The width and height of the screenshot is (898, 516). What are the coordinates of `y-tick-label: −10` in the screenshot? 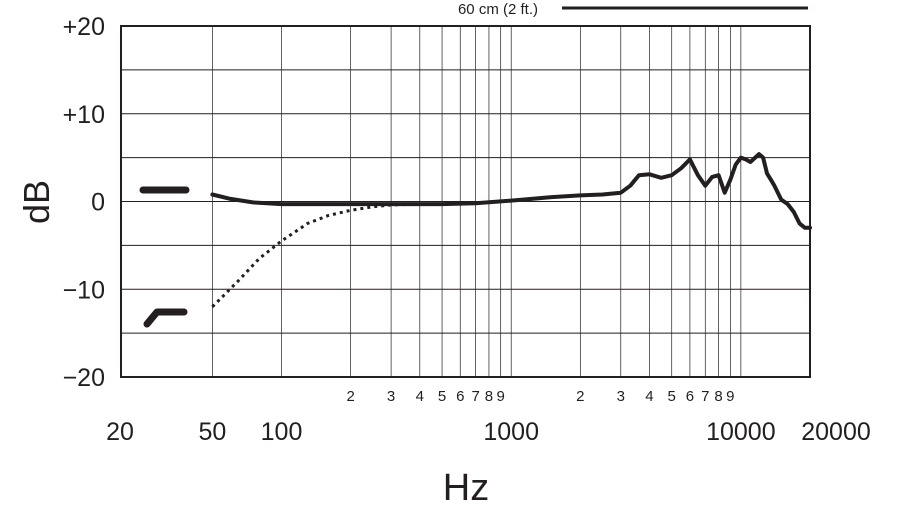 It's located at (84, 290).